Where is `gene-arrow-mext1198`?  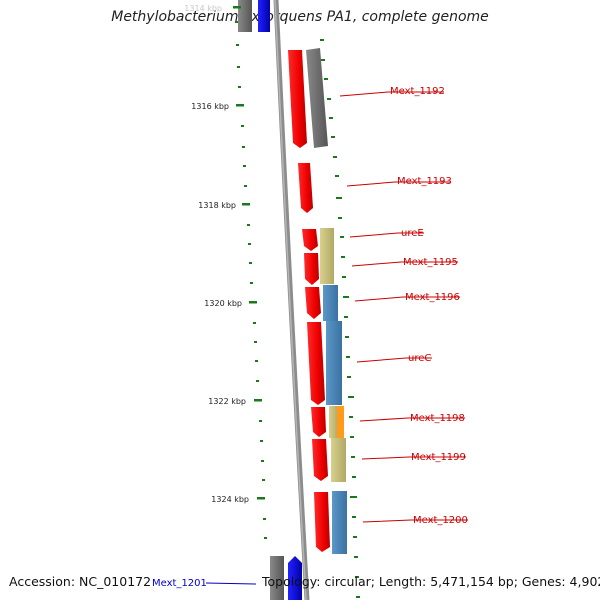 gene-arrow-mext1198 is located at coordinates (318, 422).